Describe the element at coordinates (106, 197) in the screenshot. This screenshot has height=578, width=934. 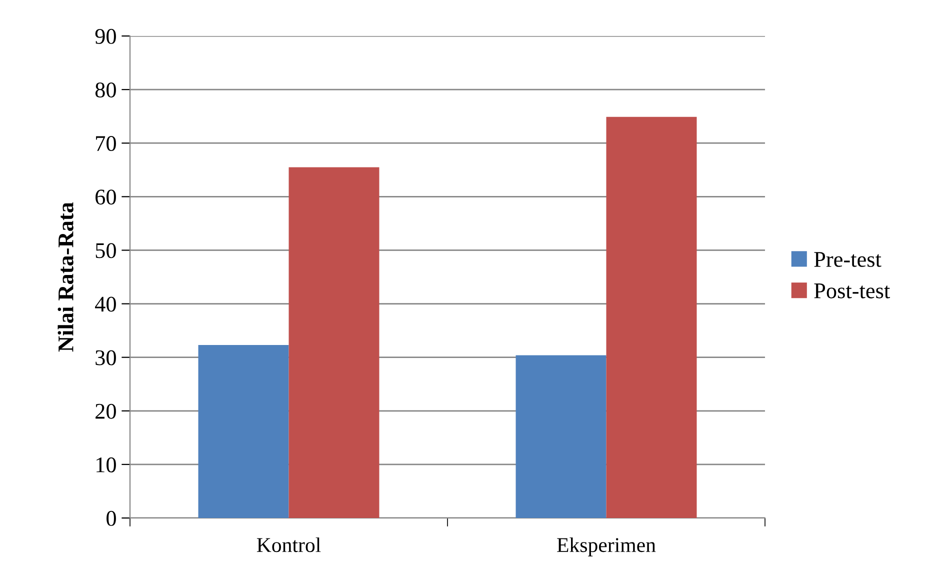
I see `y-tick-label: 60` at that location.